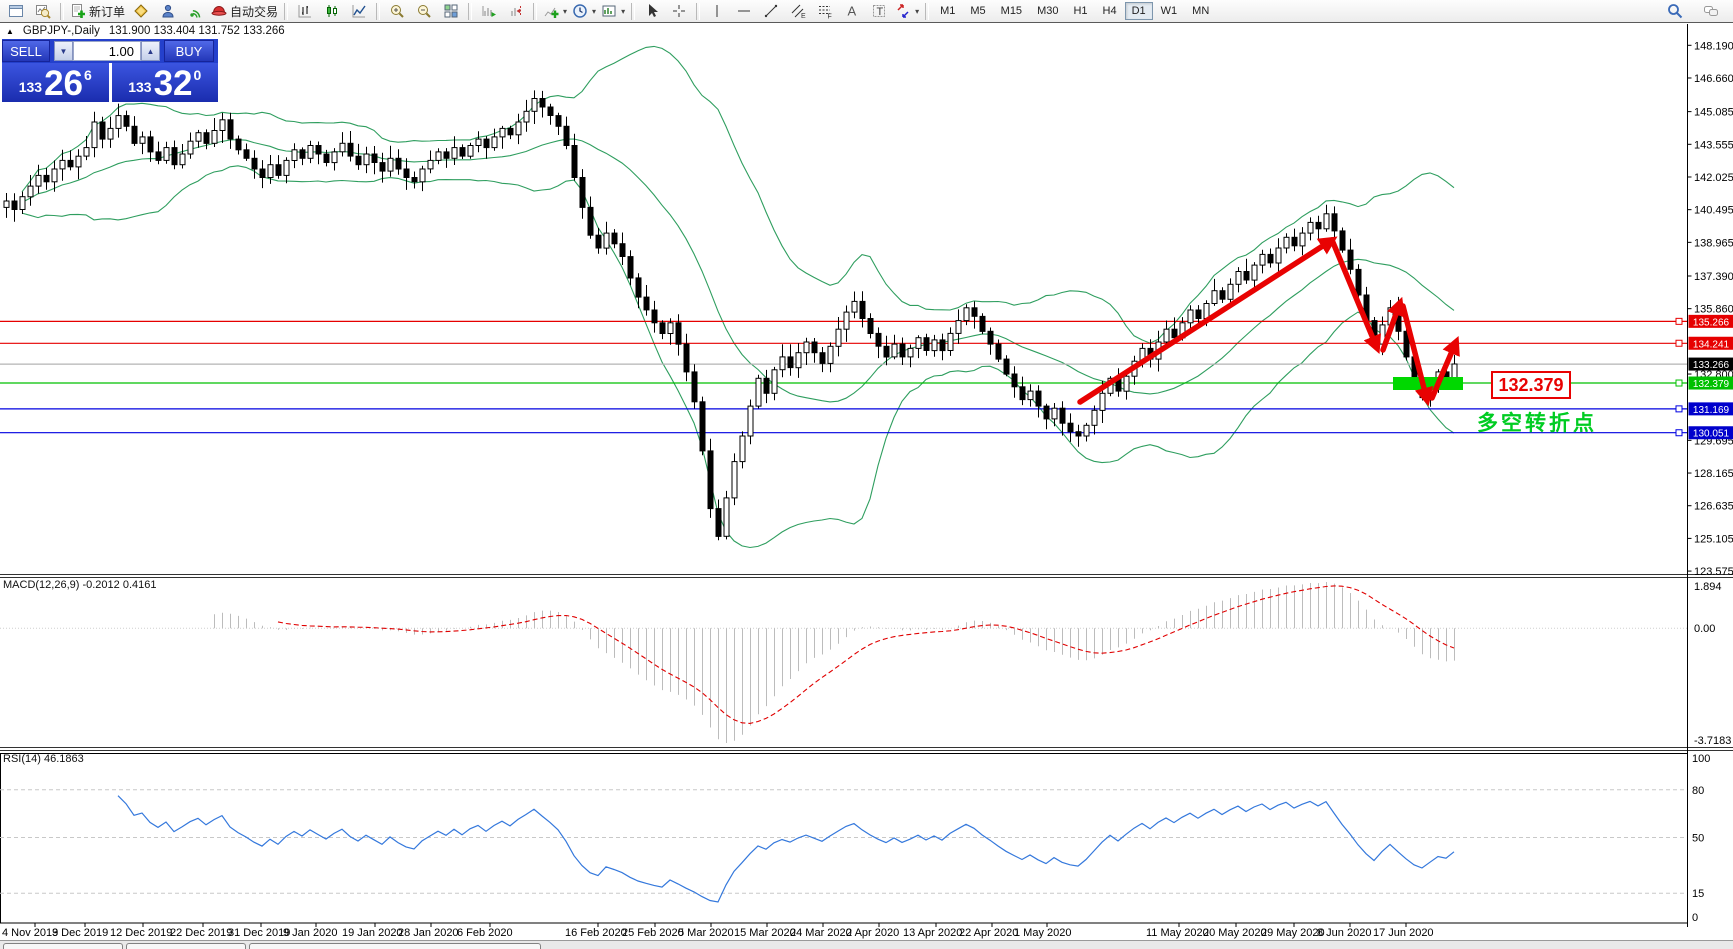  Describe the element at coordinates (150, 51) in the screenshot. I see `volume-increase-button: ▲` at that location.